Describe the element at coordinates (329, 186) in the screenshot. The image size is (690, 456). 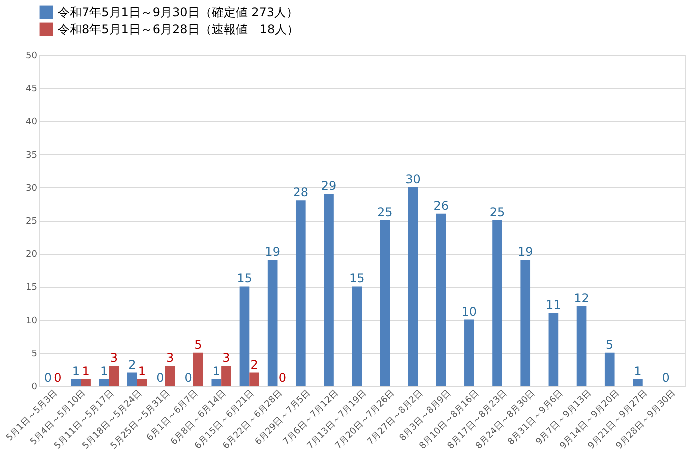
I see `data-label: 29` at that location.